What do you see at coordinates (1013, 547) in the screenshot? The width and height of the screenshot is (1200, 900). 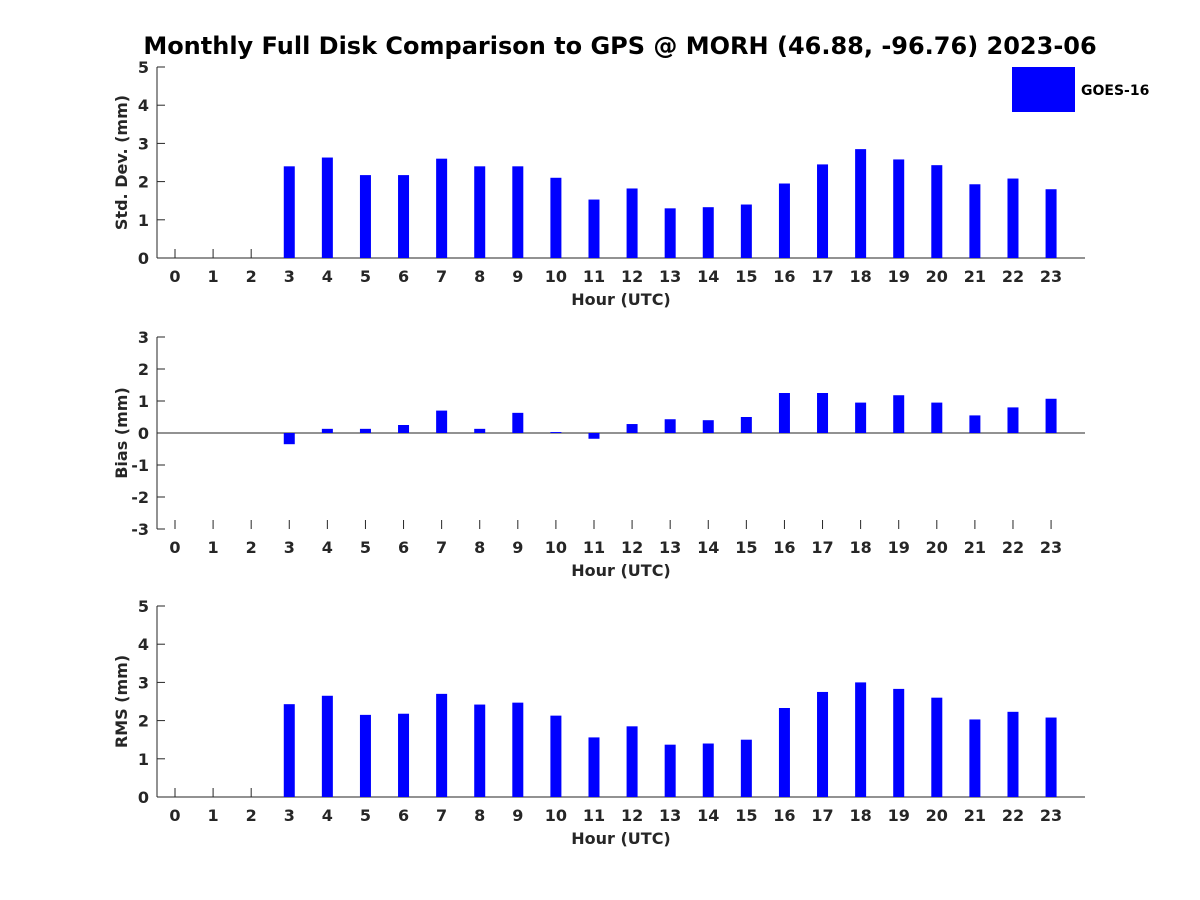 I see `x-tick-label-2-22: 22` at bounding box center [1013, 547].